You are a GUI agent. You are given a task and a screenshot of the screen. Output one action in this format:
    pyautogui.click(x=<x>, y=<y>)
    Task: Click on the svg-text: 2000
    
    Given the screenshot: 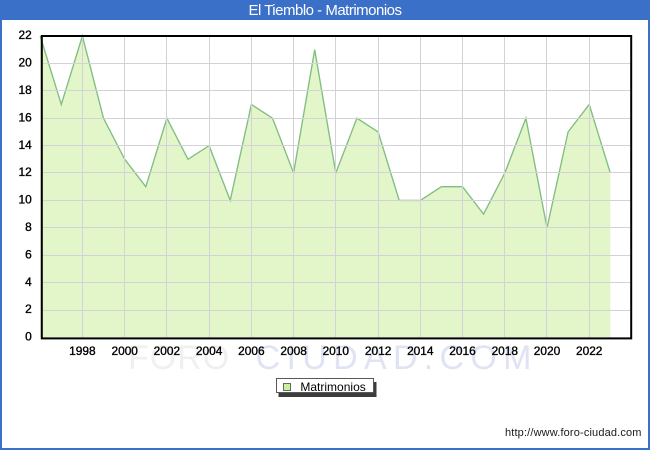 What is the action you would take?
    pyautogui.click(x=124, y=351)
    